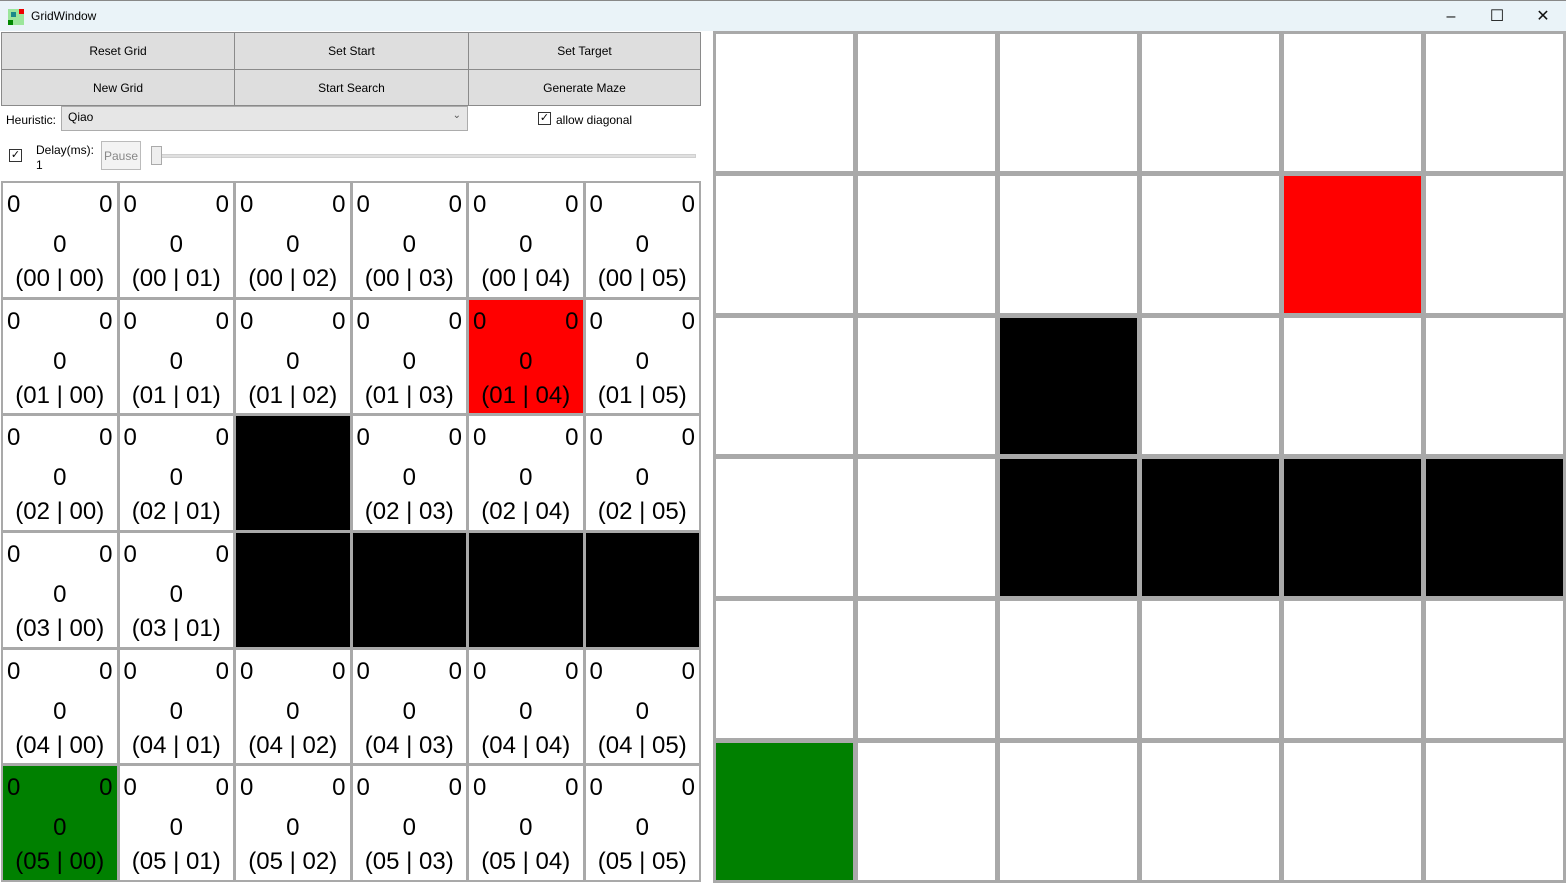 The height and width of the screenshot is (883, 1566). What do you see at coordinates (526, 473) in the screenshot?
I see `grid-cell-empty: 0 0 0 (02 | 04)` at bounding box center [526, 473].